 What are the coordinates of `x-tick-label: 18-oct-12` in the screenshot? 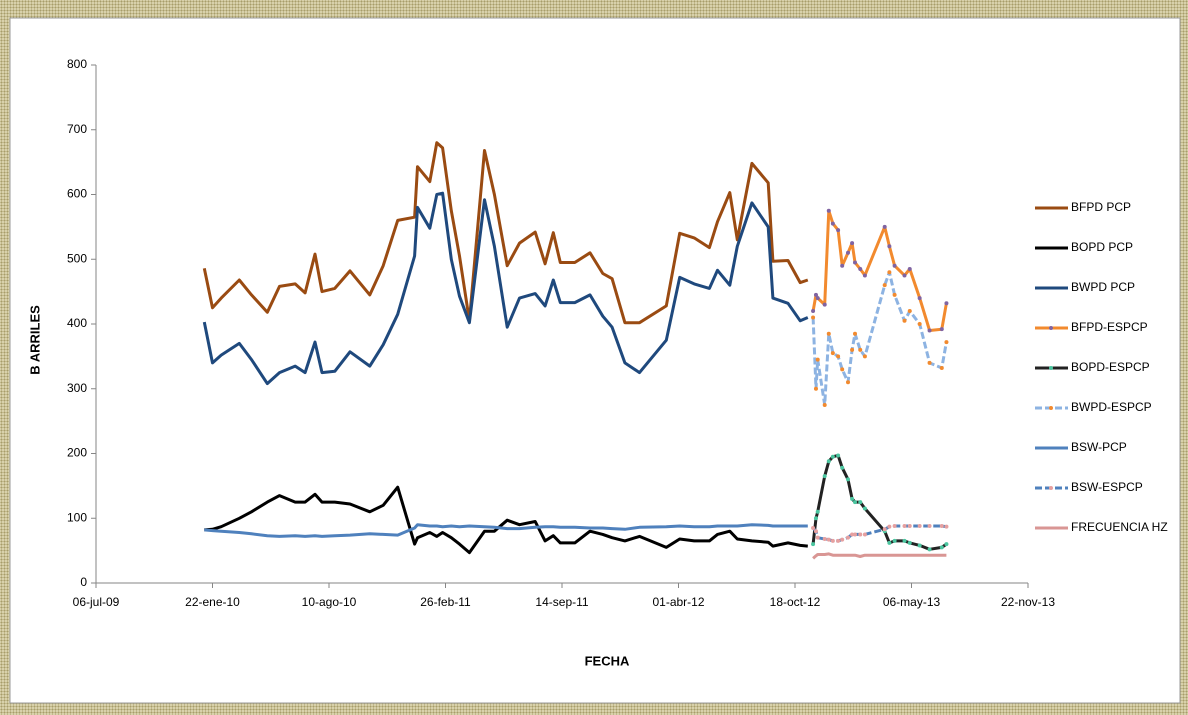 It's located at (795, 602).